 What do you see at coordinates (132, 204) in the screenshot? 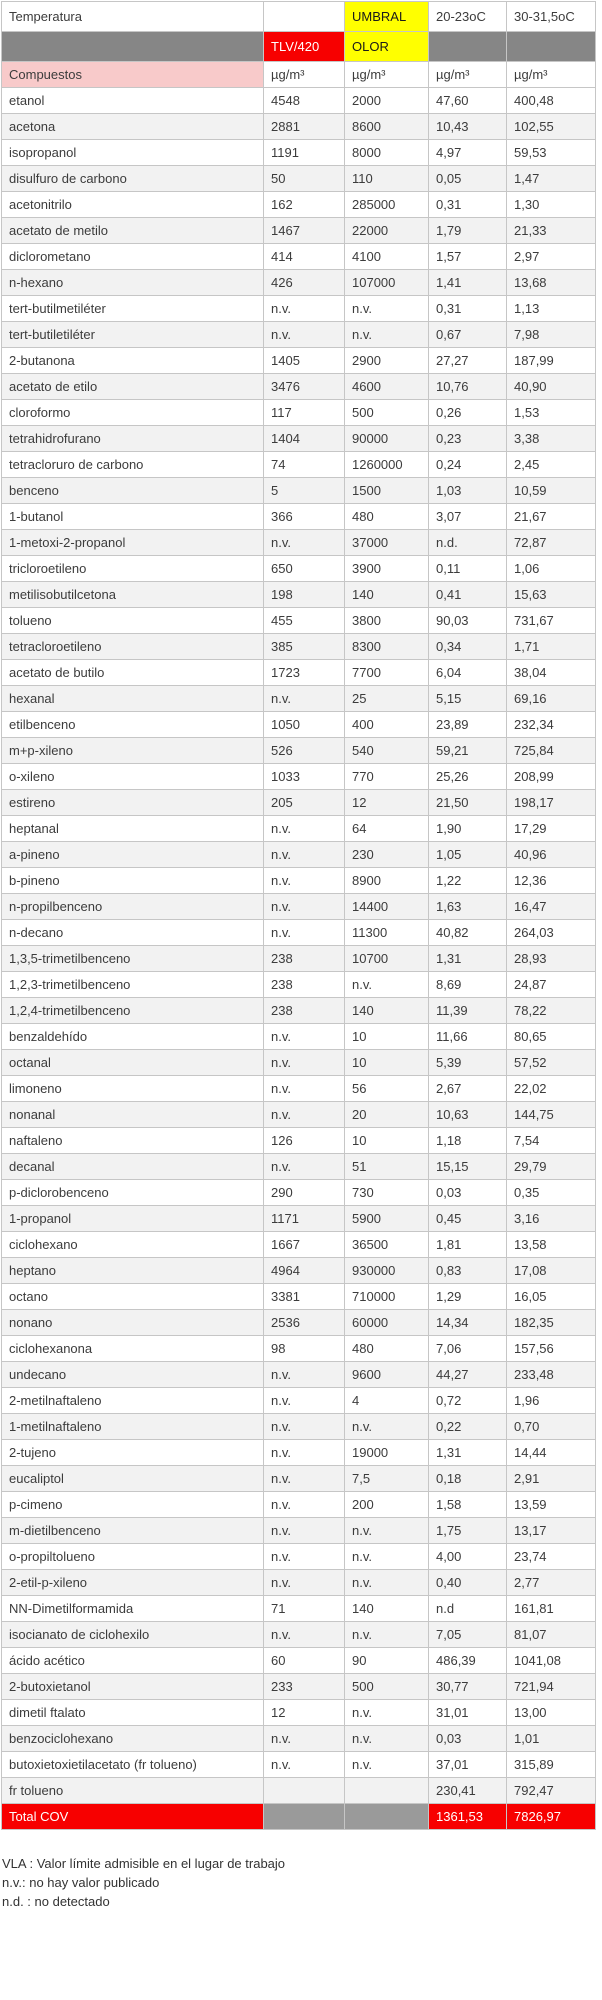
I see `compound-name-cell: acetonitrilo` at bounding box center [132, 204].